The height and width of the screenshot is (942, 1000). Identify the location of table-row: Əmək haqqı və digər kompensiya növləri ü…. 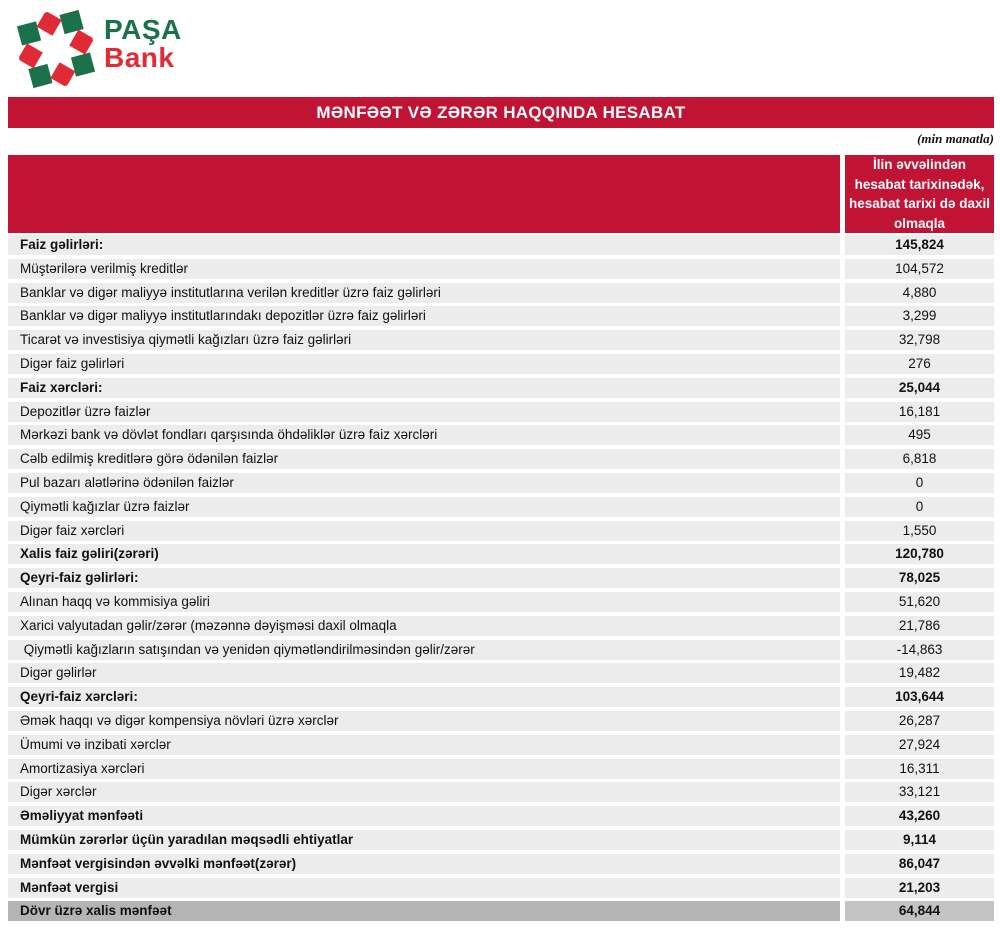
(501, 720).